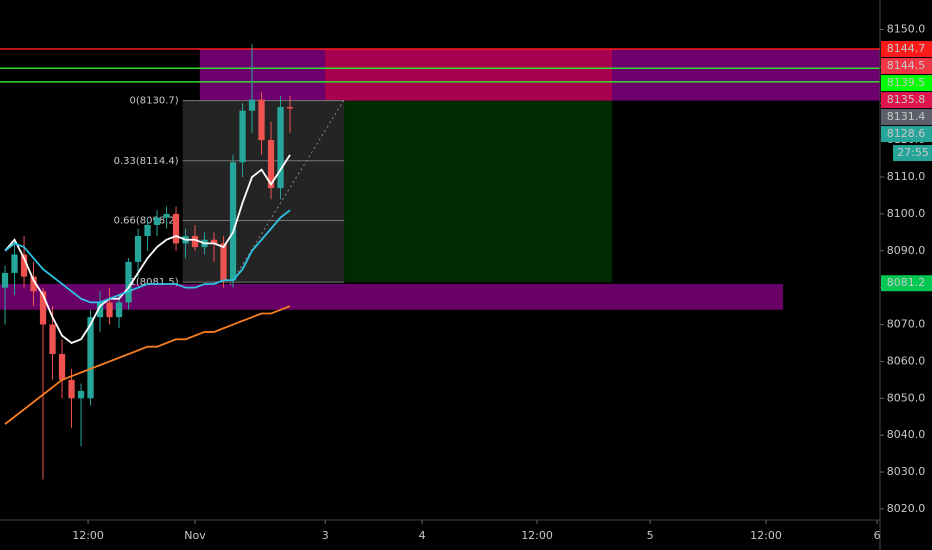  Describe the element at coordinates (877, 535) in the screenshot. I see `x-tick-label: 6` at that location.